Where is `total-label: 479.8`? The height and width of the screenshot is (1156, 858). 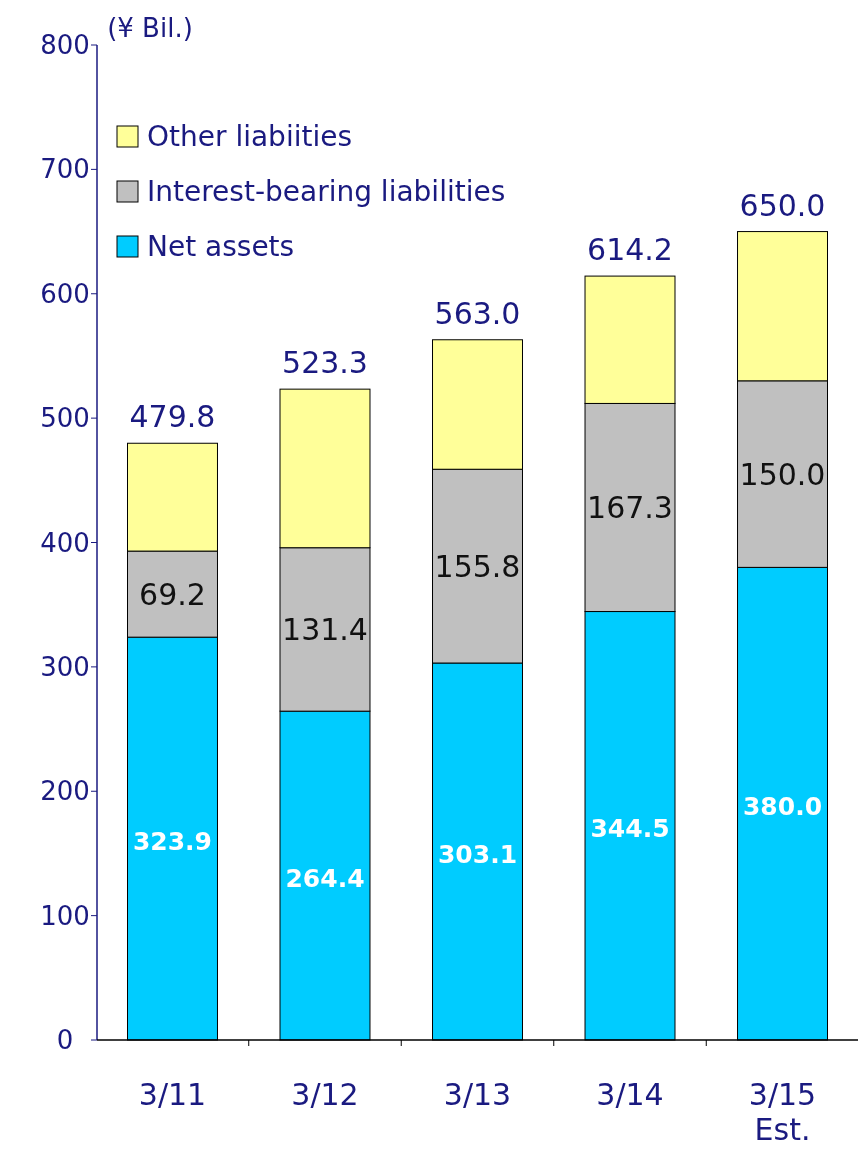
total-label: 479.8 is located at coordinates (172, 417).